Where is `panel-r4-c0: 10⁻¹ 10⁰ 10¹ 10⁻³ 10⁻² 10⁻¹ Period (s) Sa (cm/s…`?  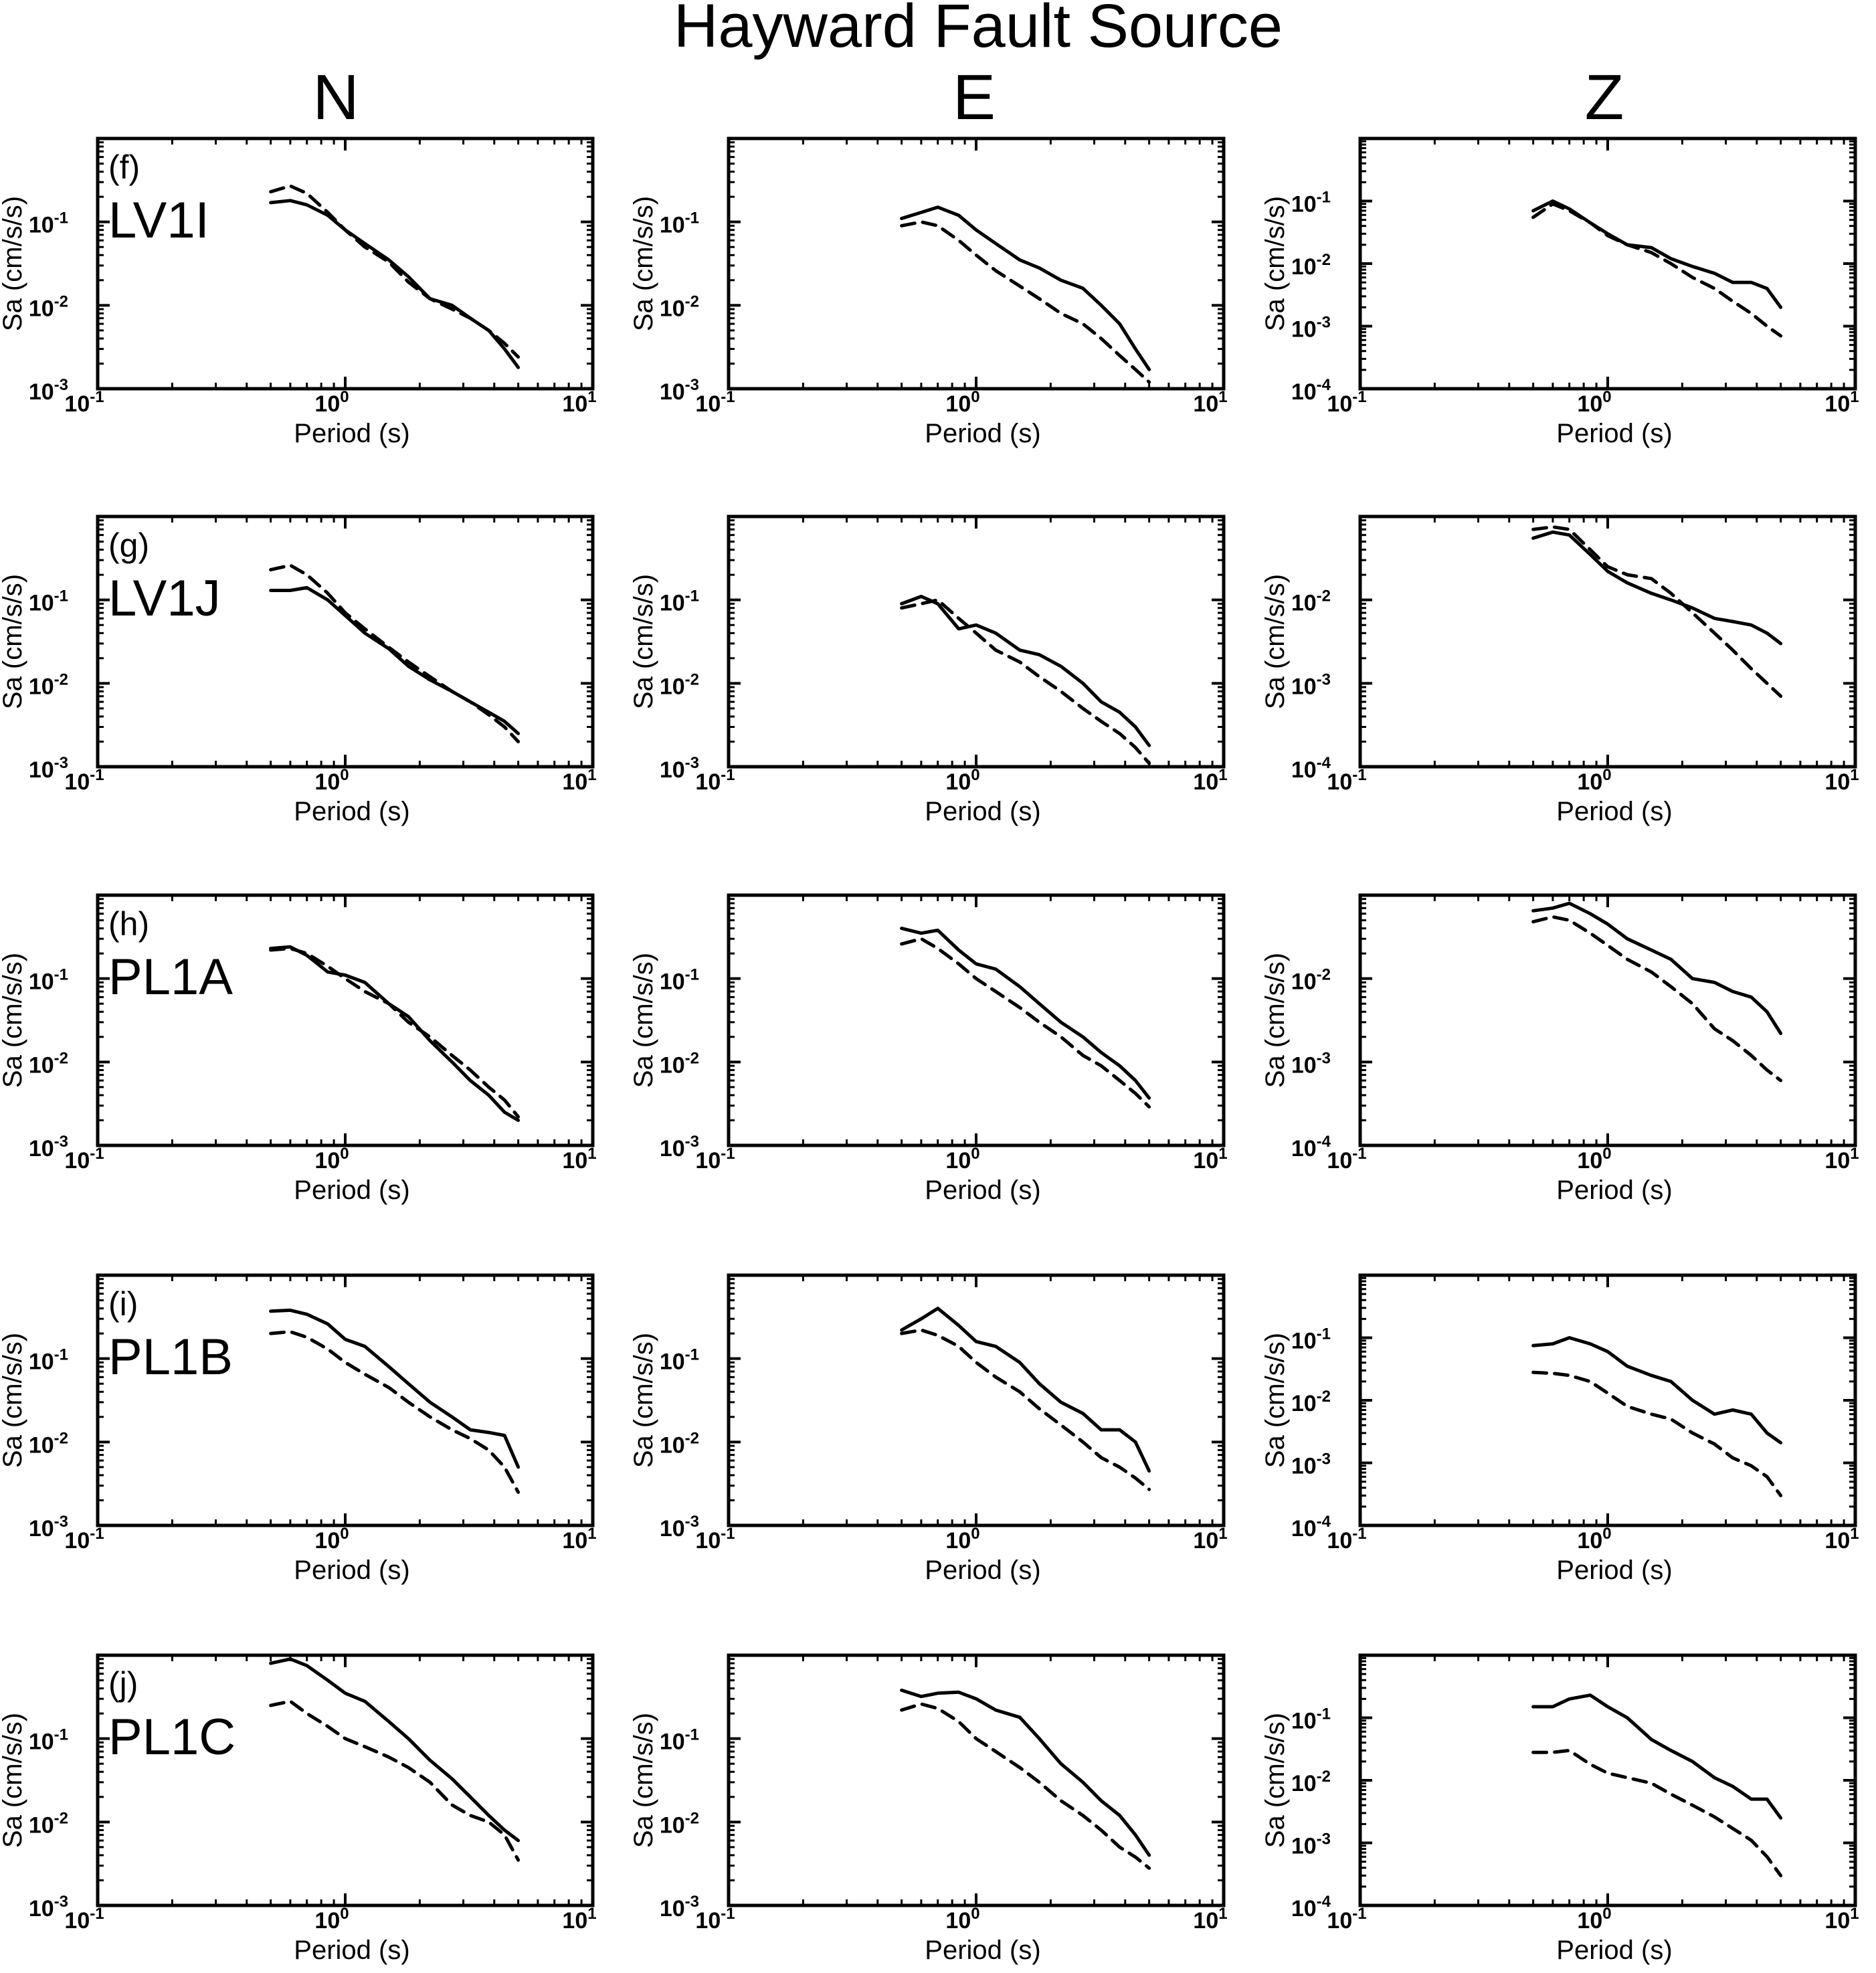
panel-r4-c0: 10⁻¹ 10⁰ 10¹ 10⁻³ 10⁻² 10⁻¹ Period (s) Sa (cm/s… is located at coordinates (298, 1809).